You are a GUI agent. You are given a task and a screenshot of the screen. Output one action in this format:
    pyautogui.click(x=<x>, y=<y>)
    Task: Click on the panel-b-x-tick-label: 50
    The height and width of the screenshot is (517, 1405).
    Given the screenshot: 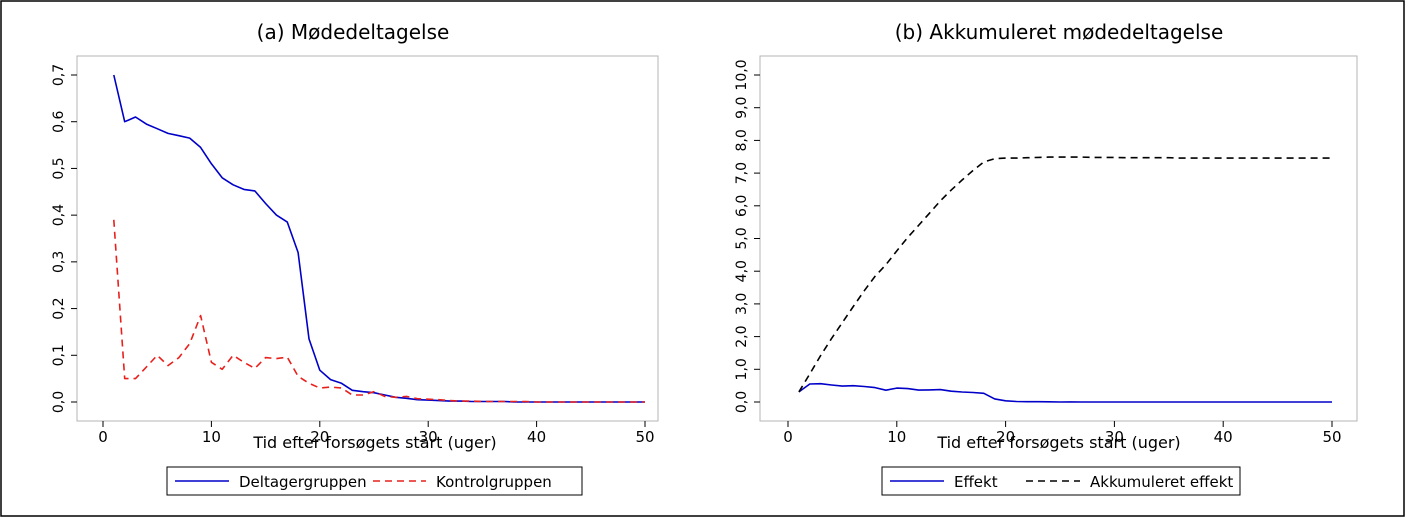 What is the action you would take?
    pyautogui.click(x=1331, y=437)
    